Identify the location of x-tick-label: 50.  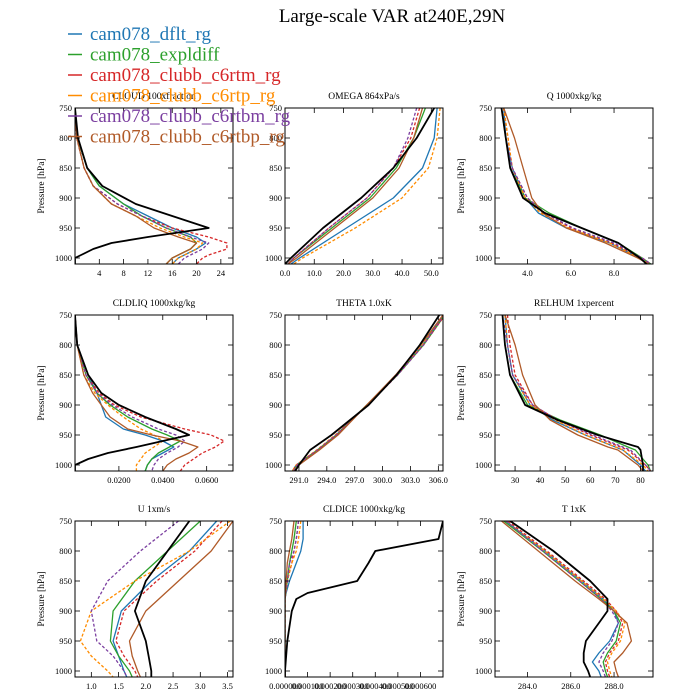
(565, 480).